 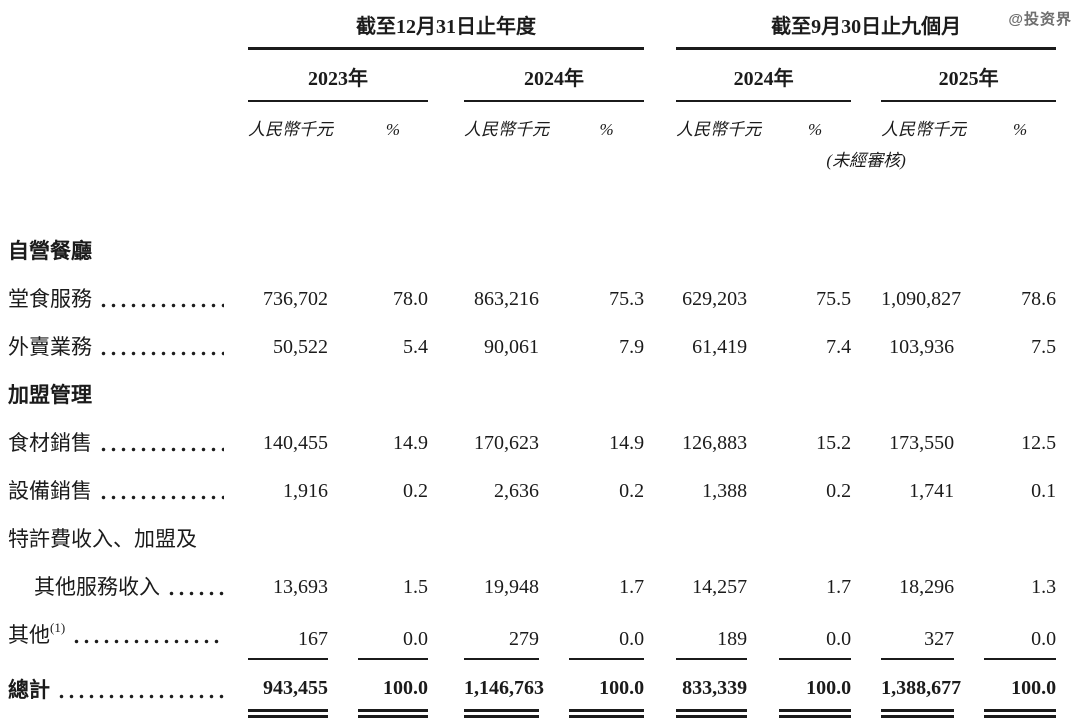 What do you see at coordinates (128, 686) in the screenshot?
I see `row-label: 總計` at bounding box center [128, 686].